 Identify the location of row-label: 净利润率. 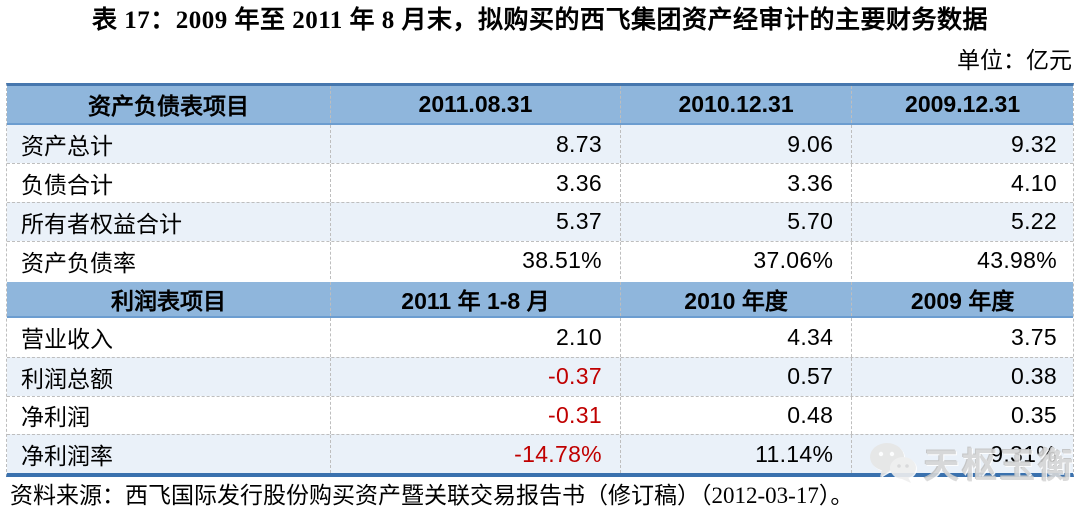
(67, 457).